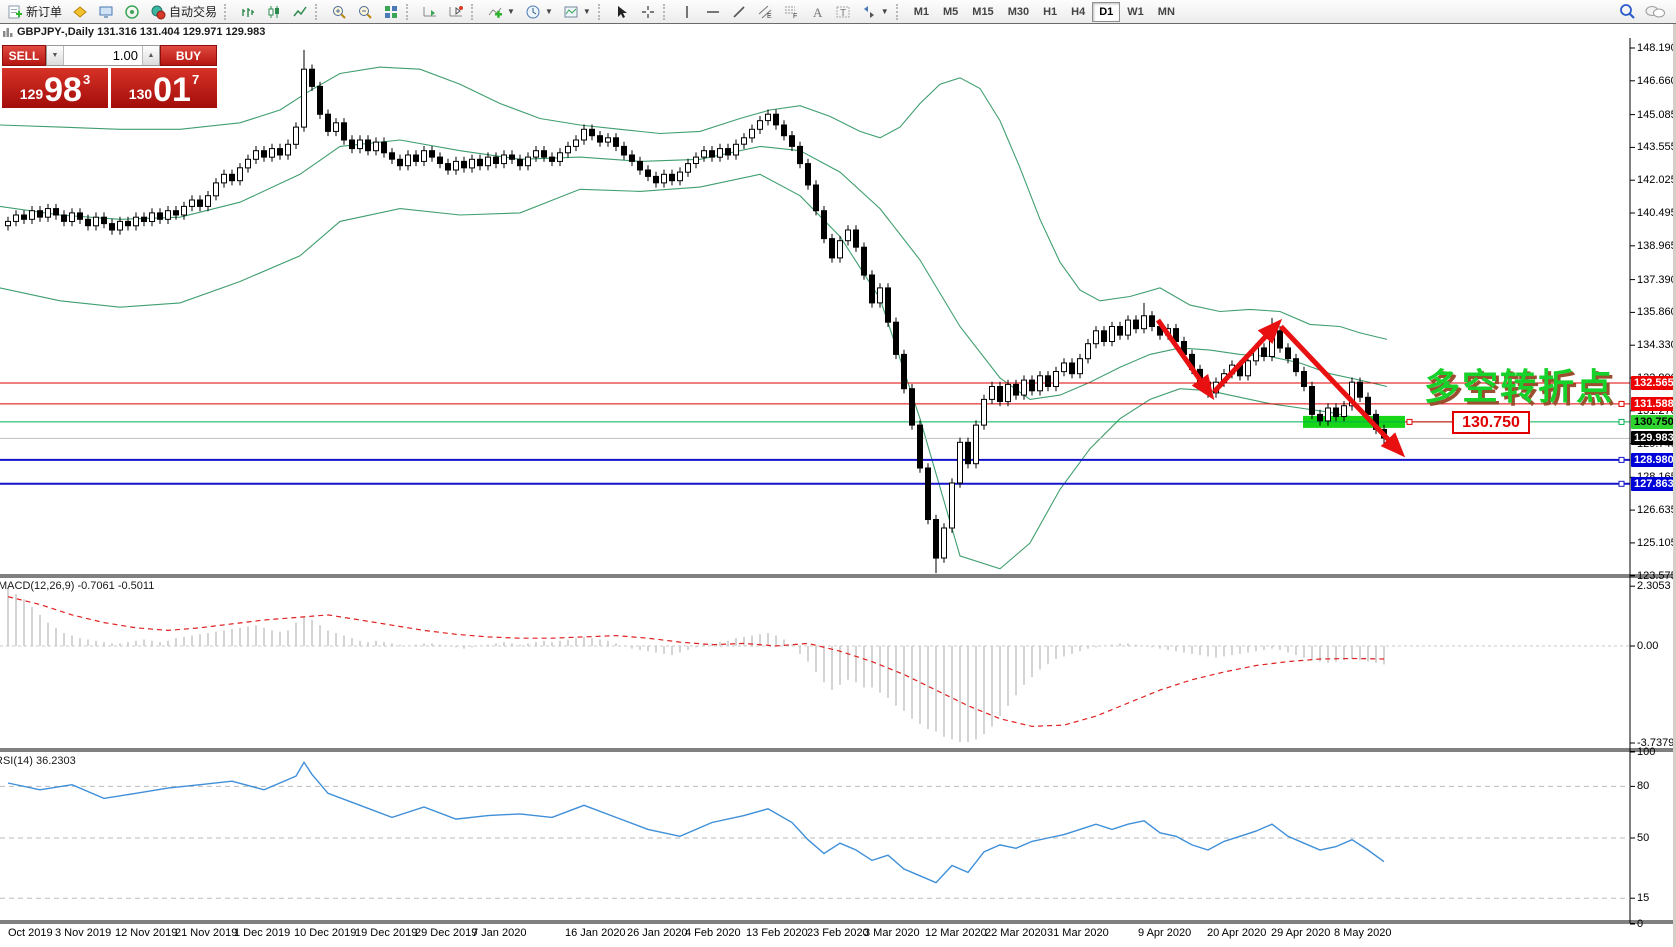  I want to click on cursor-icon, so click(622, 11).